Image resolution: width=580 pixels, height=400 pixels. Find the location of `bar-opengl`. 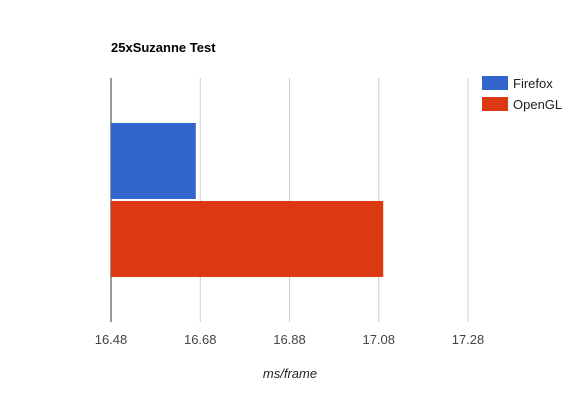

bar-opengl is located at coordinates (247, 239).